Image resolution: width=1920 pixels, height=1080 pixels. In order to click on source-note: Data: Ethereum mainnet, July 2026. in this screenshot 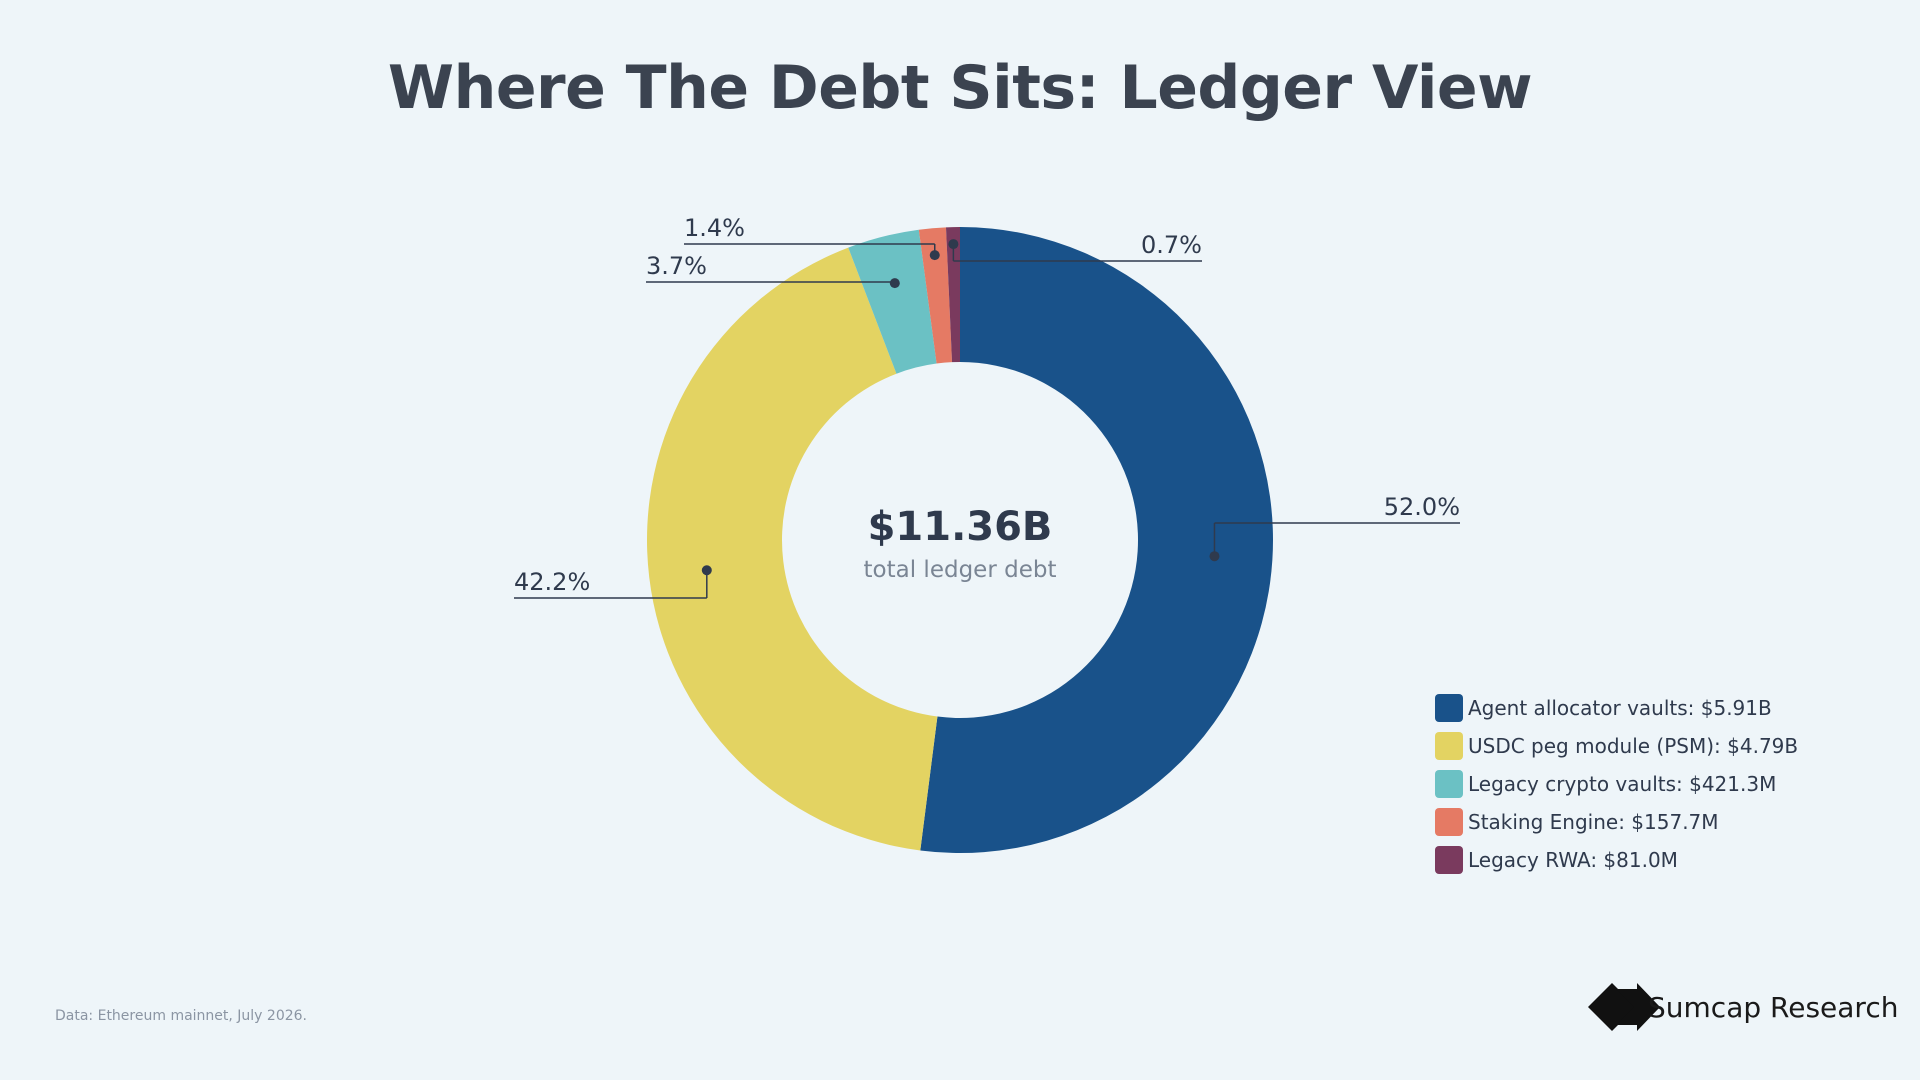, I will do `click(181, 1016)`.